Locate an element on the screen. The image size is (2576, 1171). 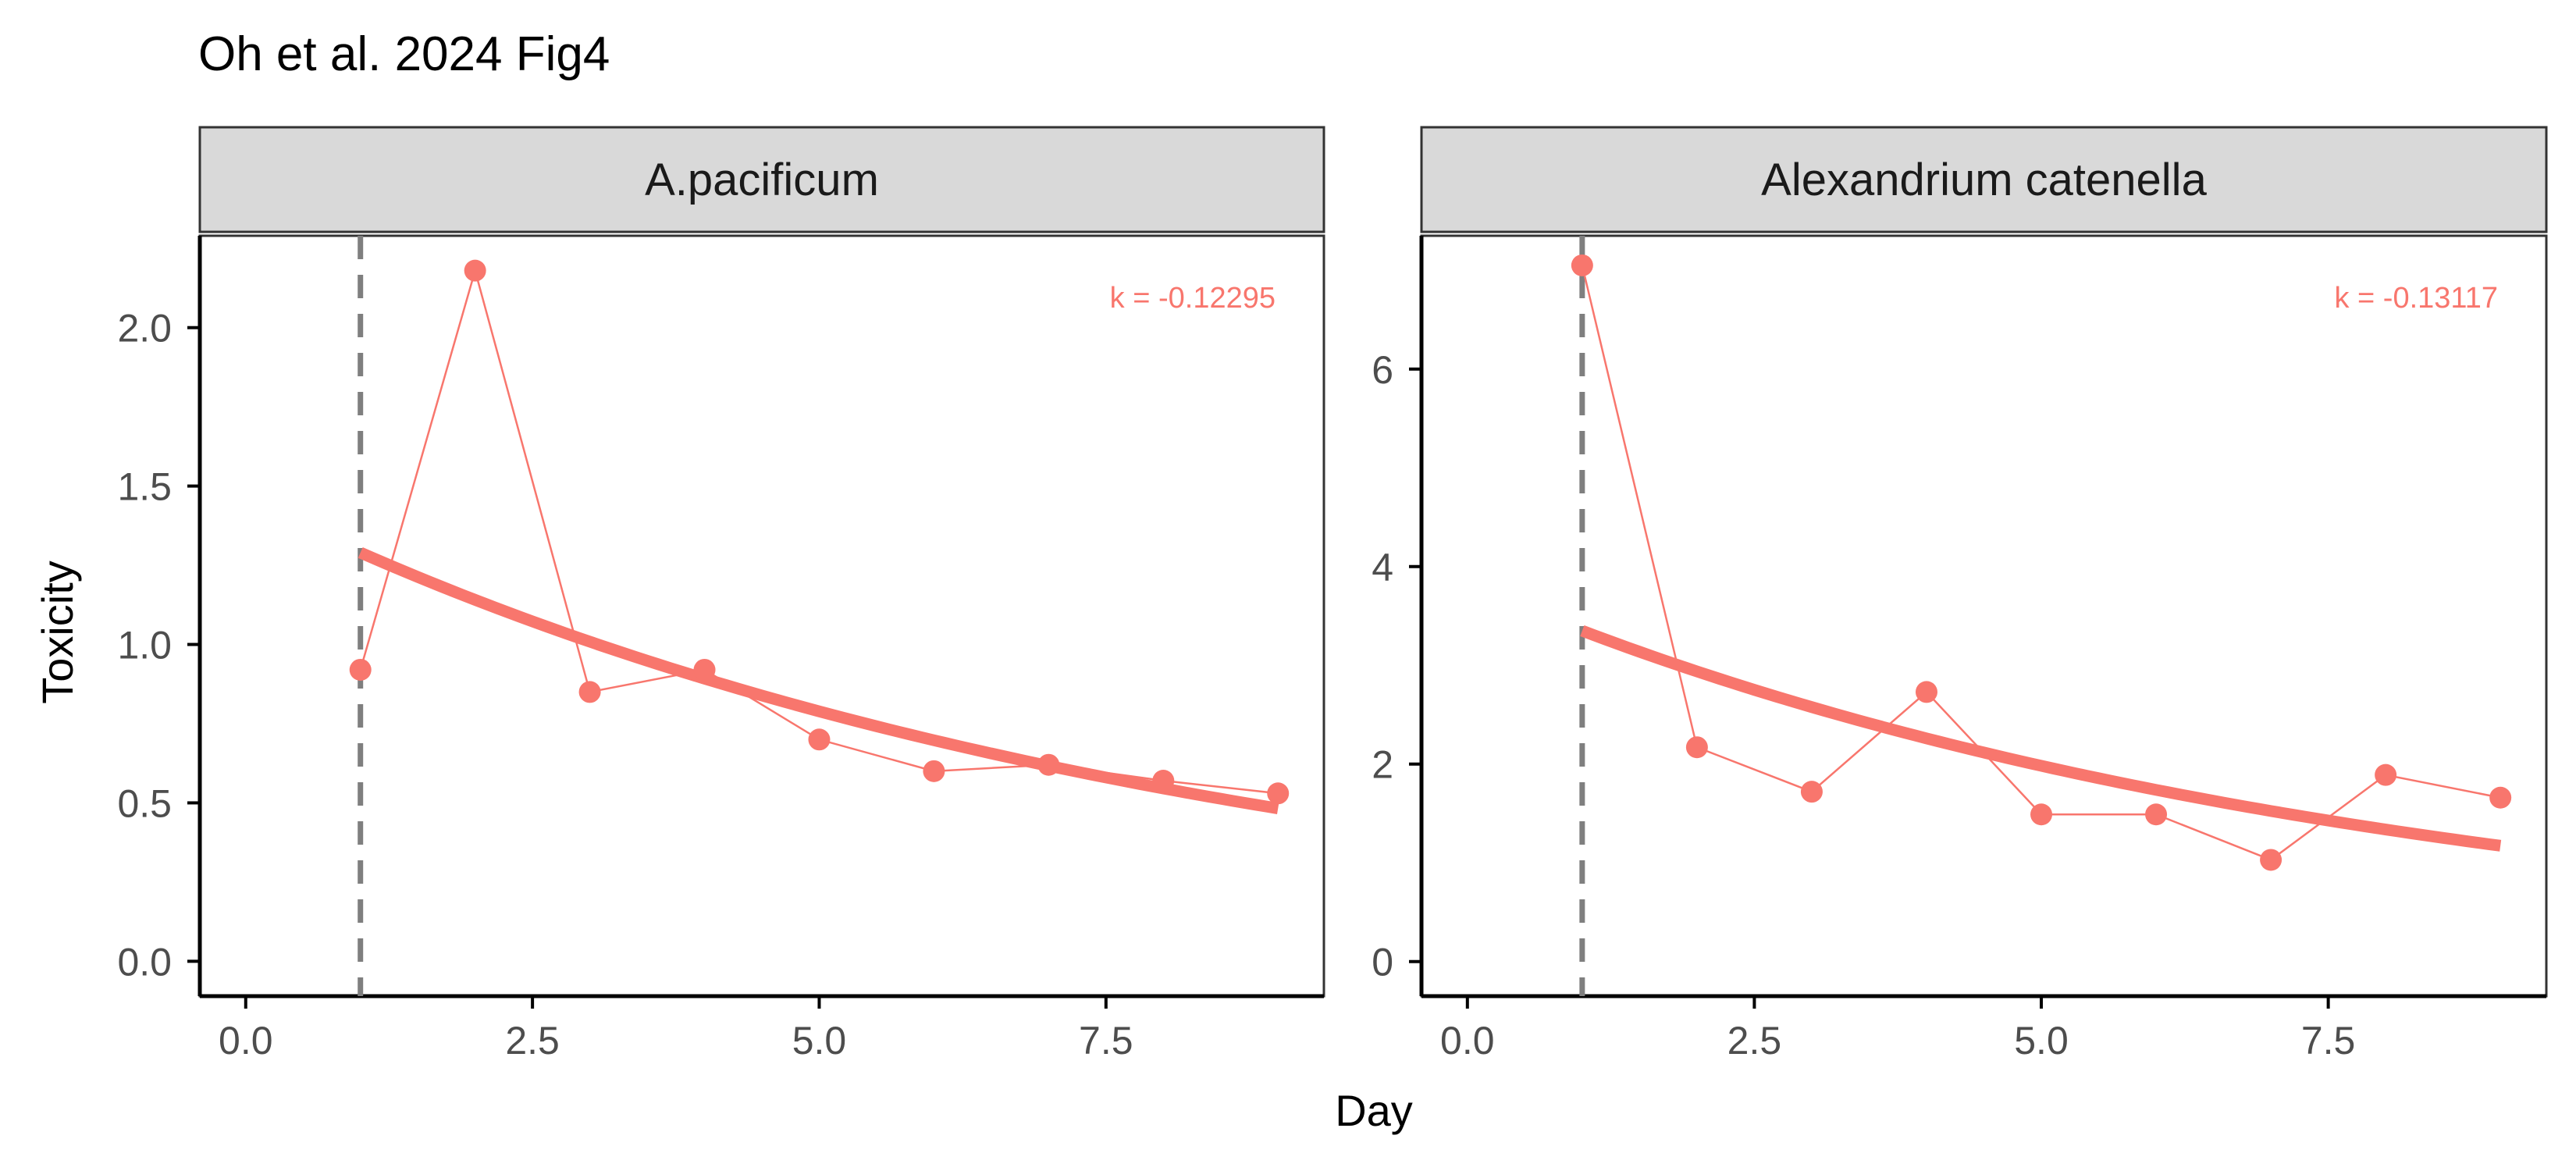
y-tick-label: 1.5 is located at coordinates (144, 487).